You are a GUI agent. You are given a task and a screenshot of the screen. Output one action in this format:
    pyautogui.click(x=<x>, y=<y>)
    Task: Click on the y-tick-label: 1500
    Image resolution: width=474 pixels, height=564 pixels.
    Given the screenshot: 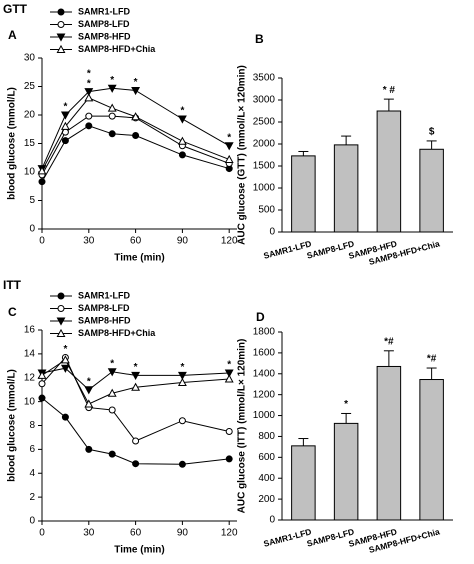 What is the action you would take?
    pyautogui.click(x=264, y=166)
    